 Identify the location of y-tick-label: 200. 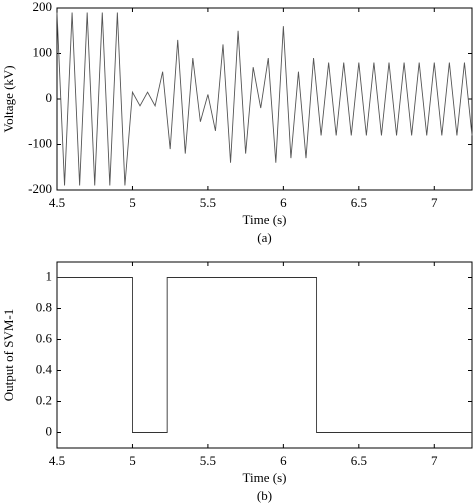
(43, 7).